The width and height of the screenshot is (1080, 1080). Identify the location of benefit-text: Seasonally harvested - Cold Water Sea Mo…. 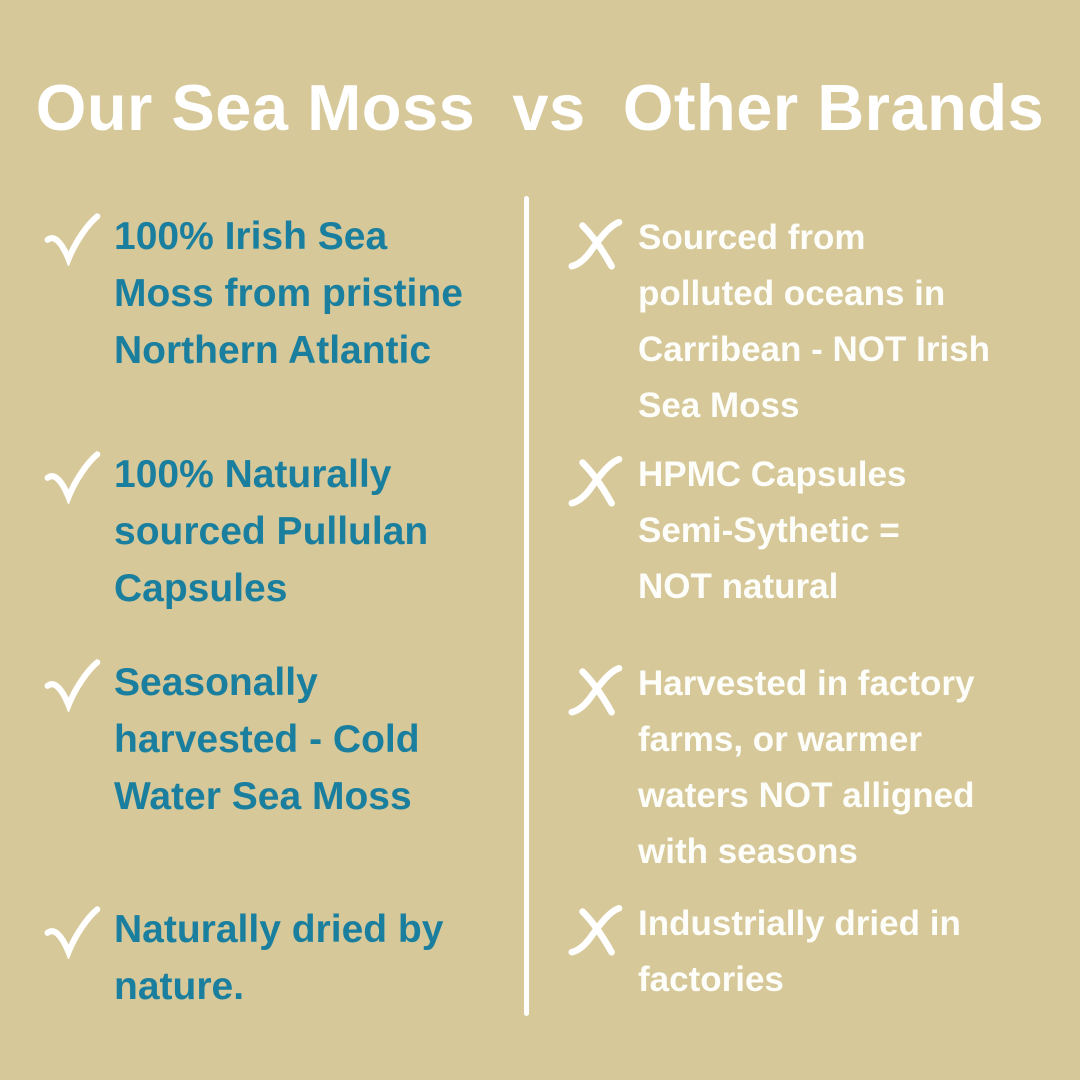
(267, 739).